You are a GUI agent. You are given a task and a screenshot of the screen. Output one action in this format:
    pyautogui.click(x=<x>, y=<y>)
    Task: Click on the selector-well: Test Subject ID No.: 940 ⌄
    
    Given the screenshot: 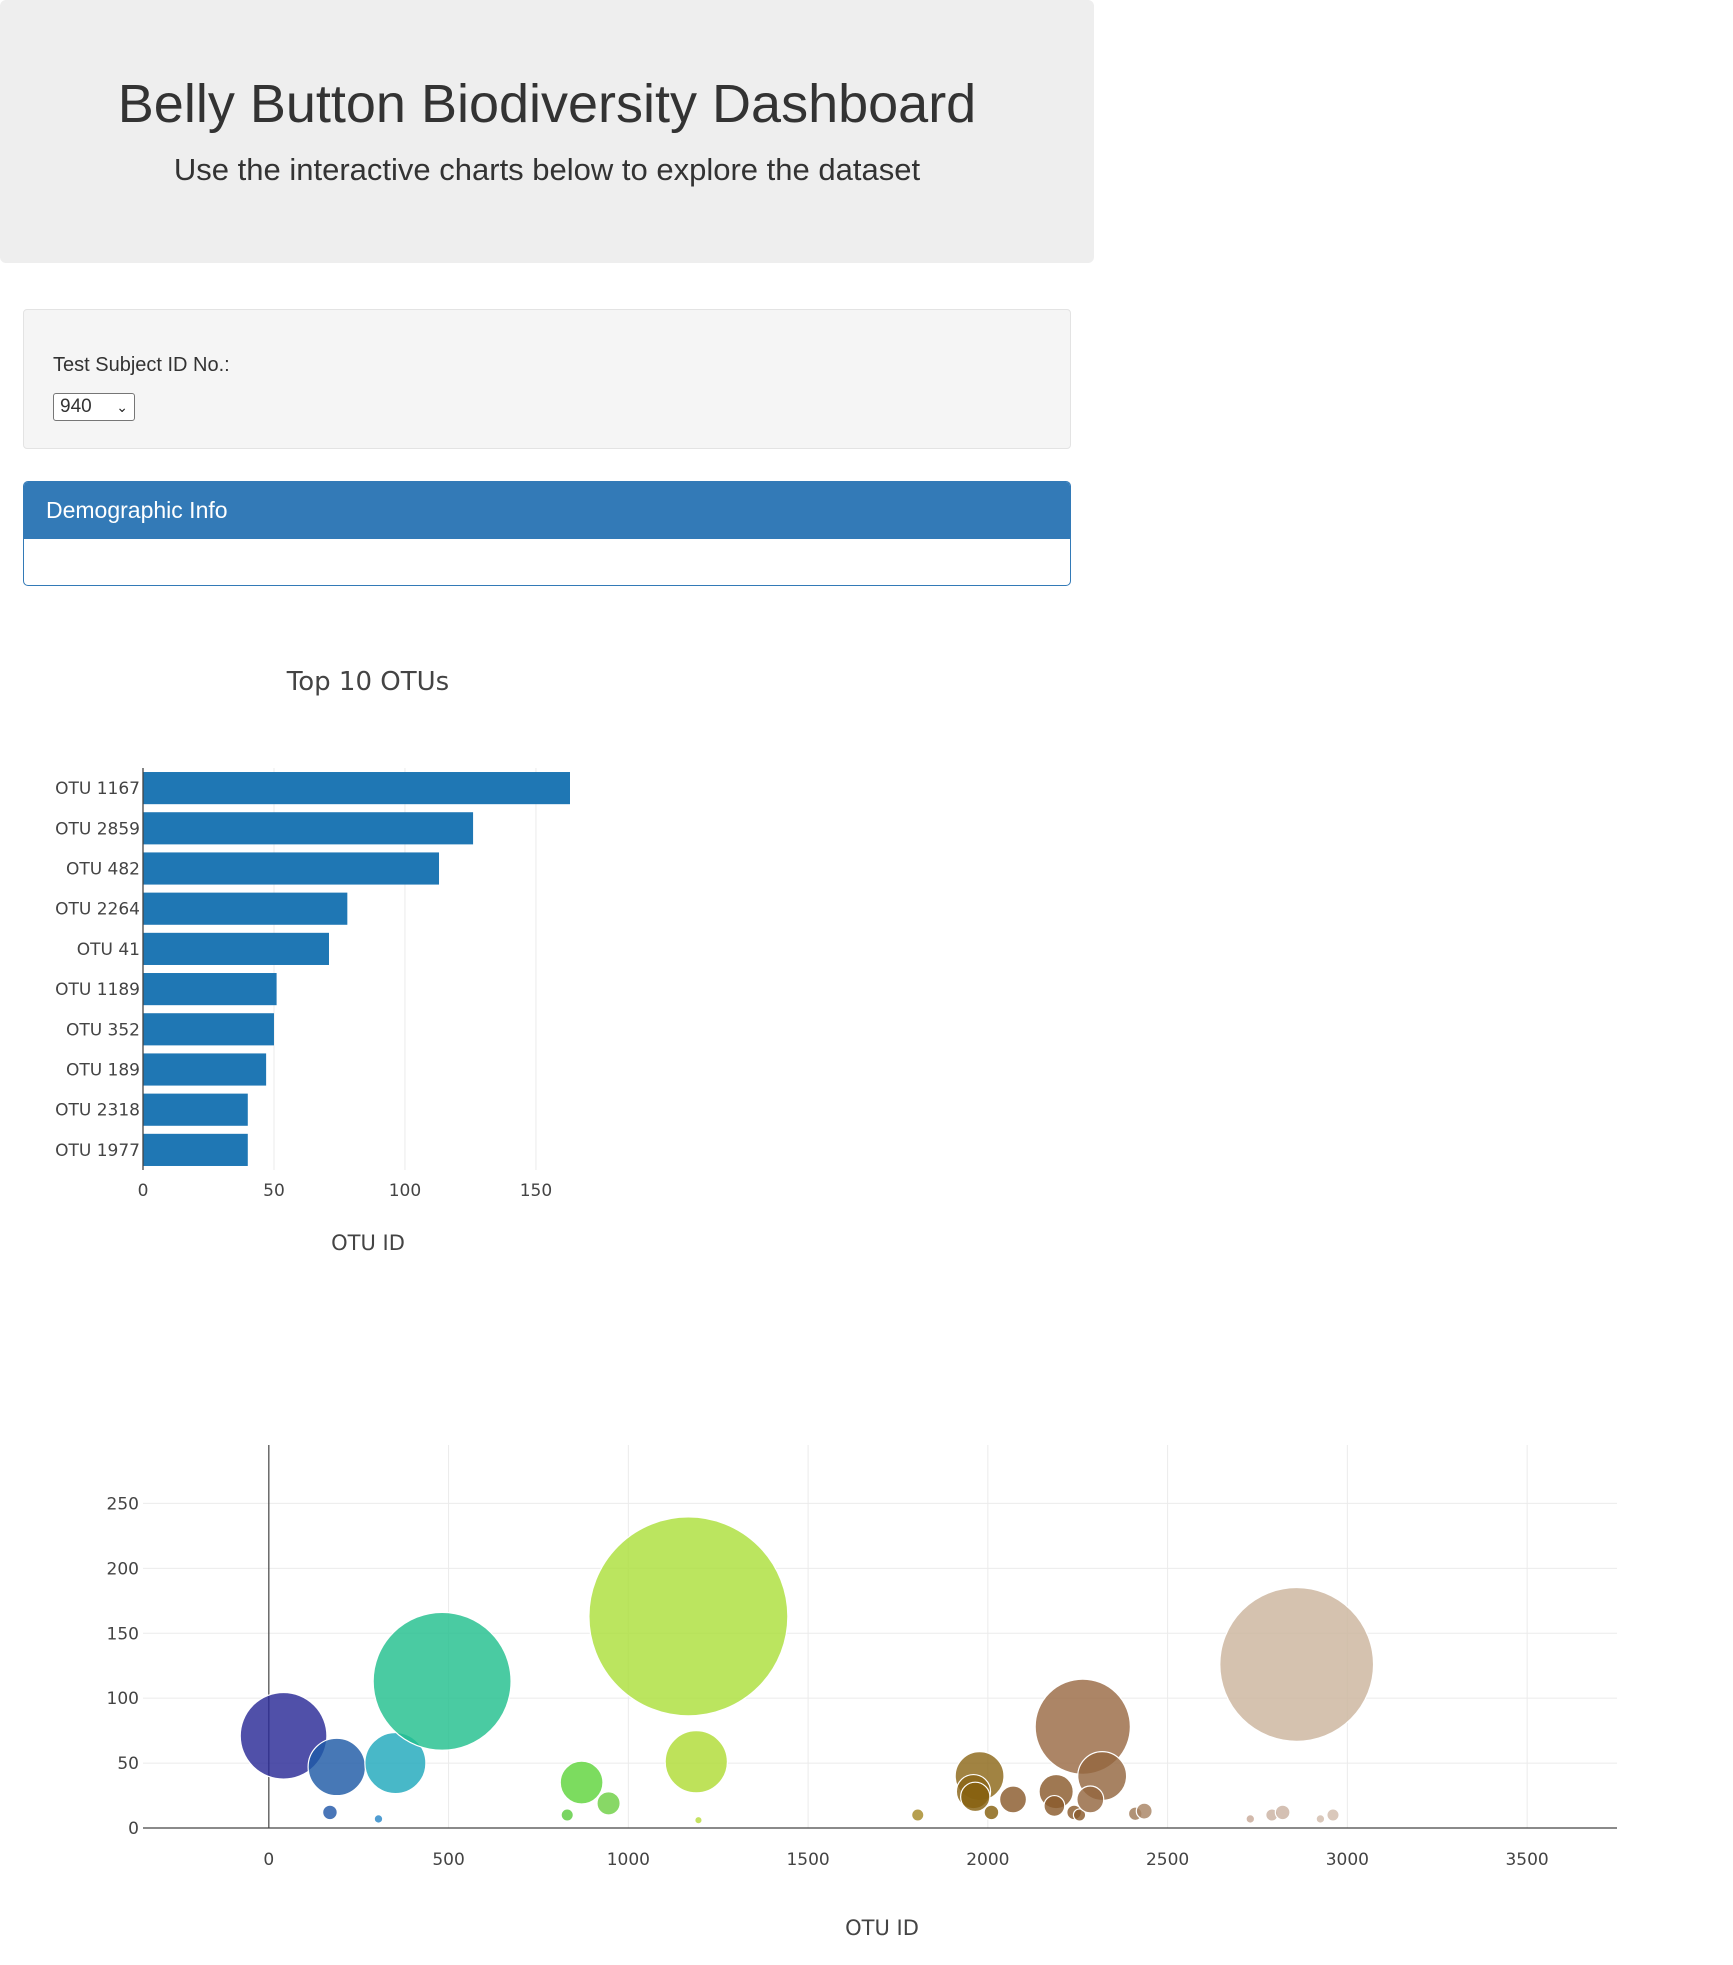 What is the action you would take?
    pyautogui.click(x=547, y=379)
    